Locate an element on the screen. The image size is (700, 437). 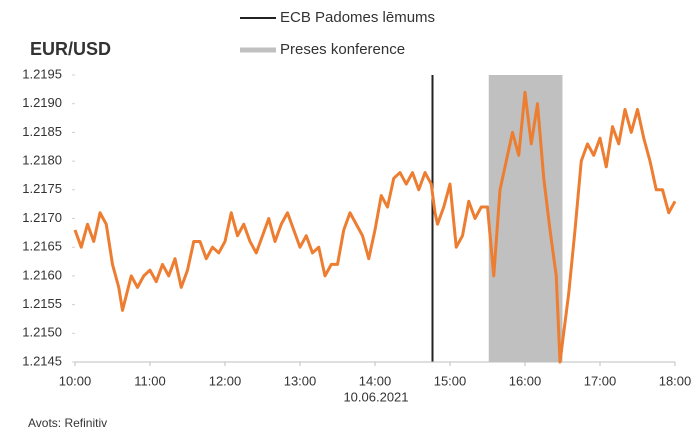
y-tick-label: 1.2155 is located at coordinates (42, 303).